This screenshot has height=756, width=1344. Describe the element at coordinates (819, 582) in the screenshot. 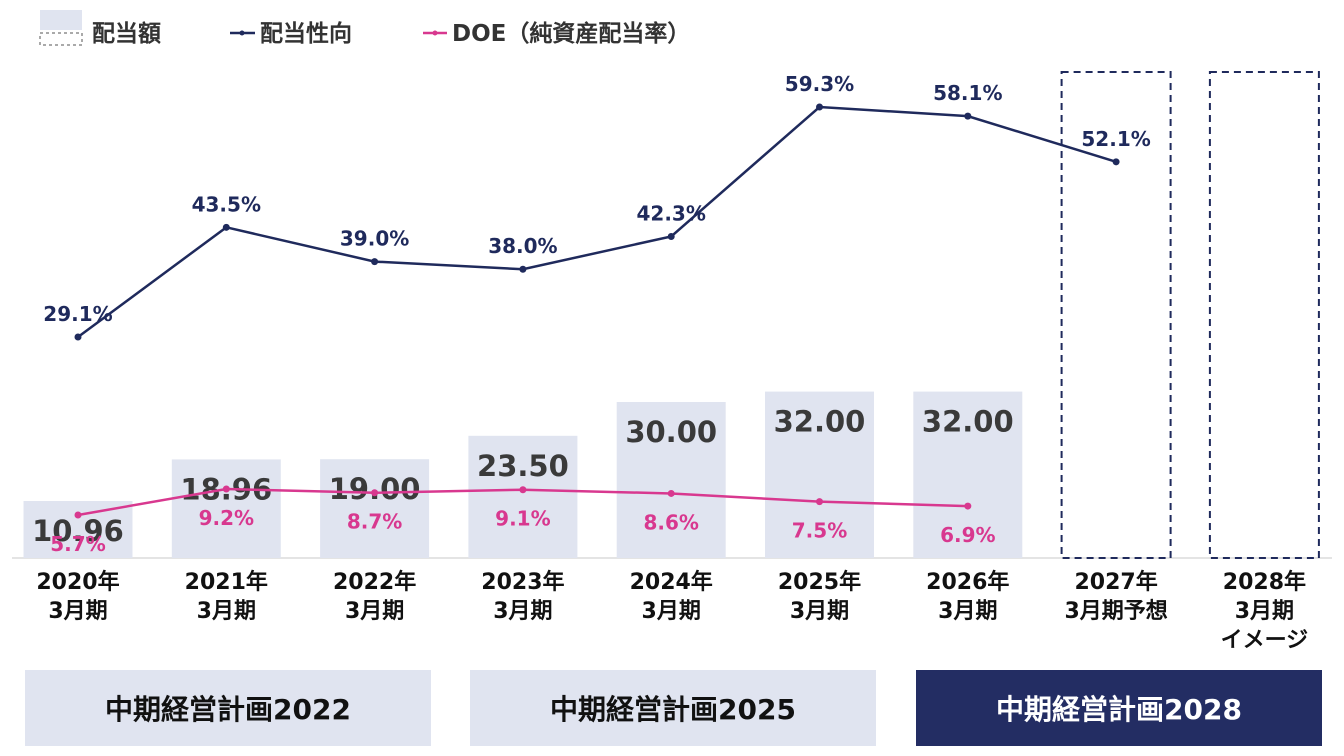

I see `x-tick-label: 2025年` at that location.